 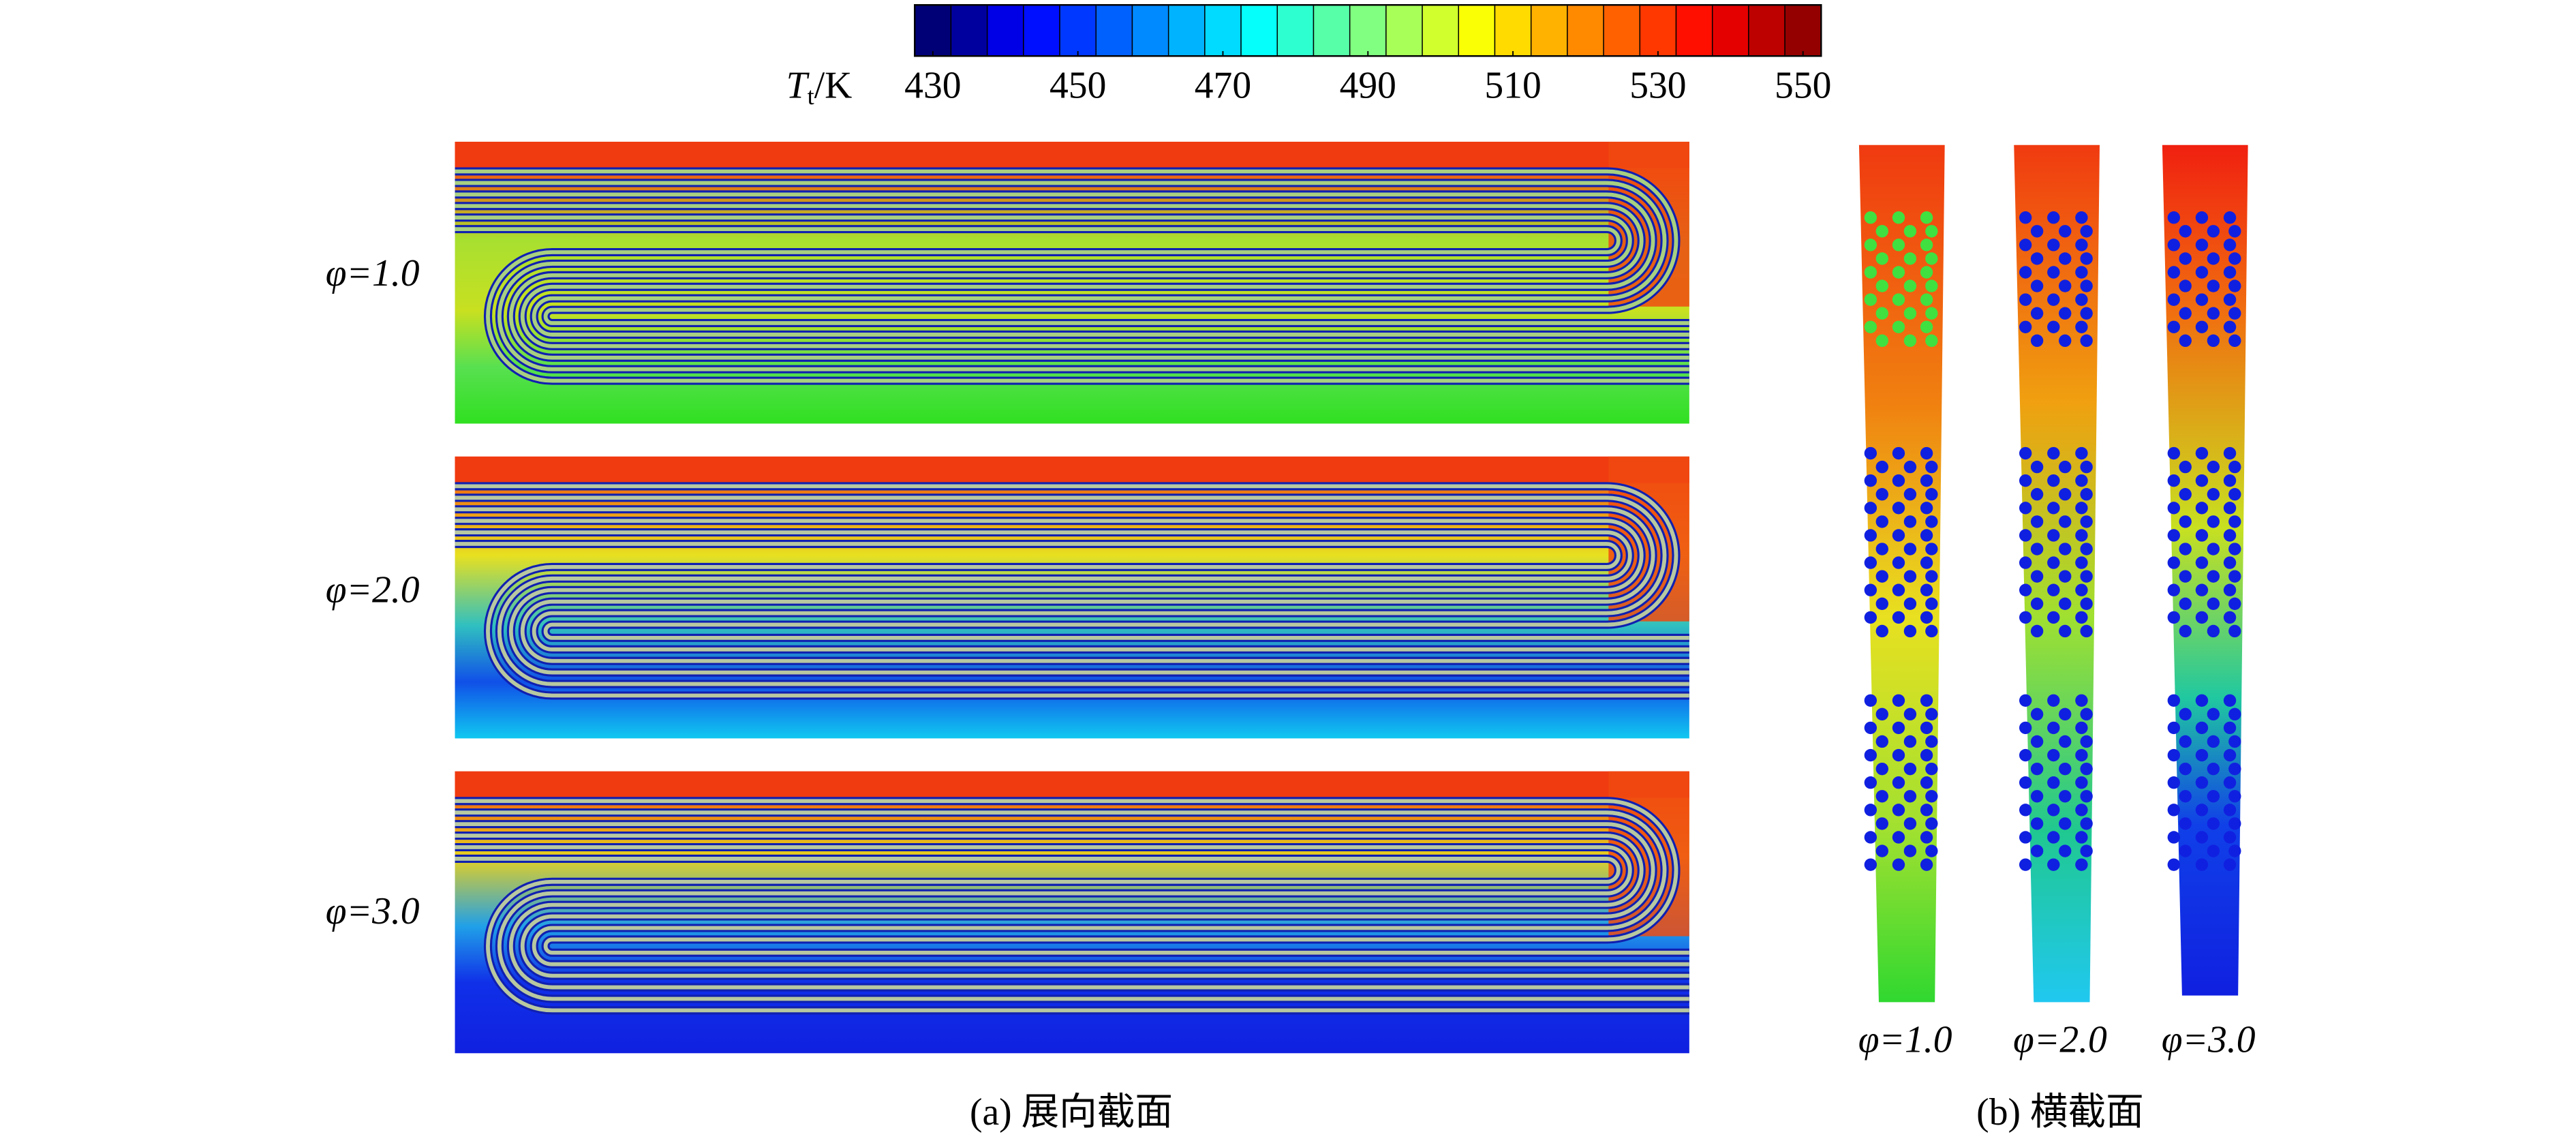 I want to click on label-symbol: T, so click(x=798, y=85).